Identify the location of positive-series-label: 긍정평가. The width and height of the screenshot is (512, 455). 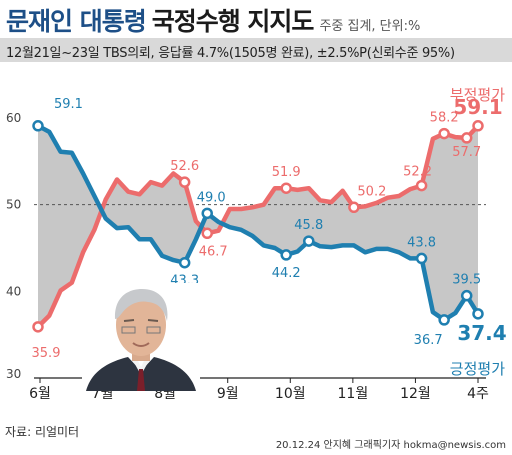
(477, 369).